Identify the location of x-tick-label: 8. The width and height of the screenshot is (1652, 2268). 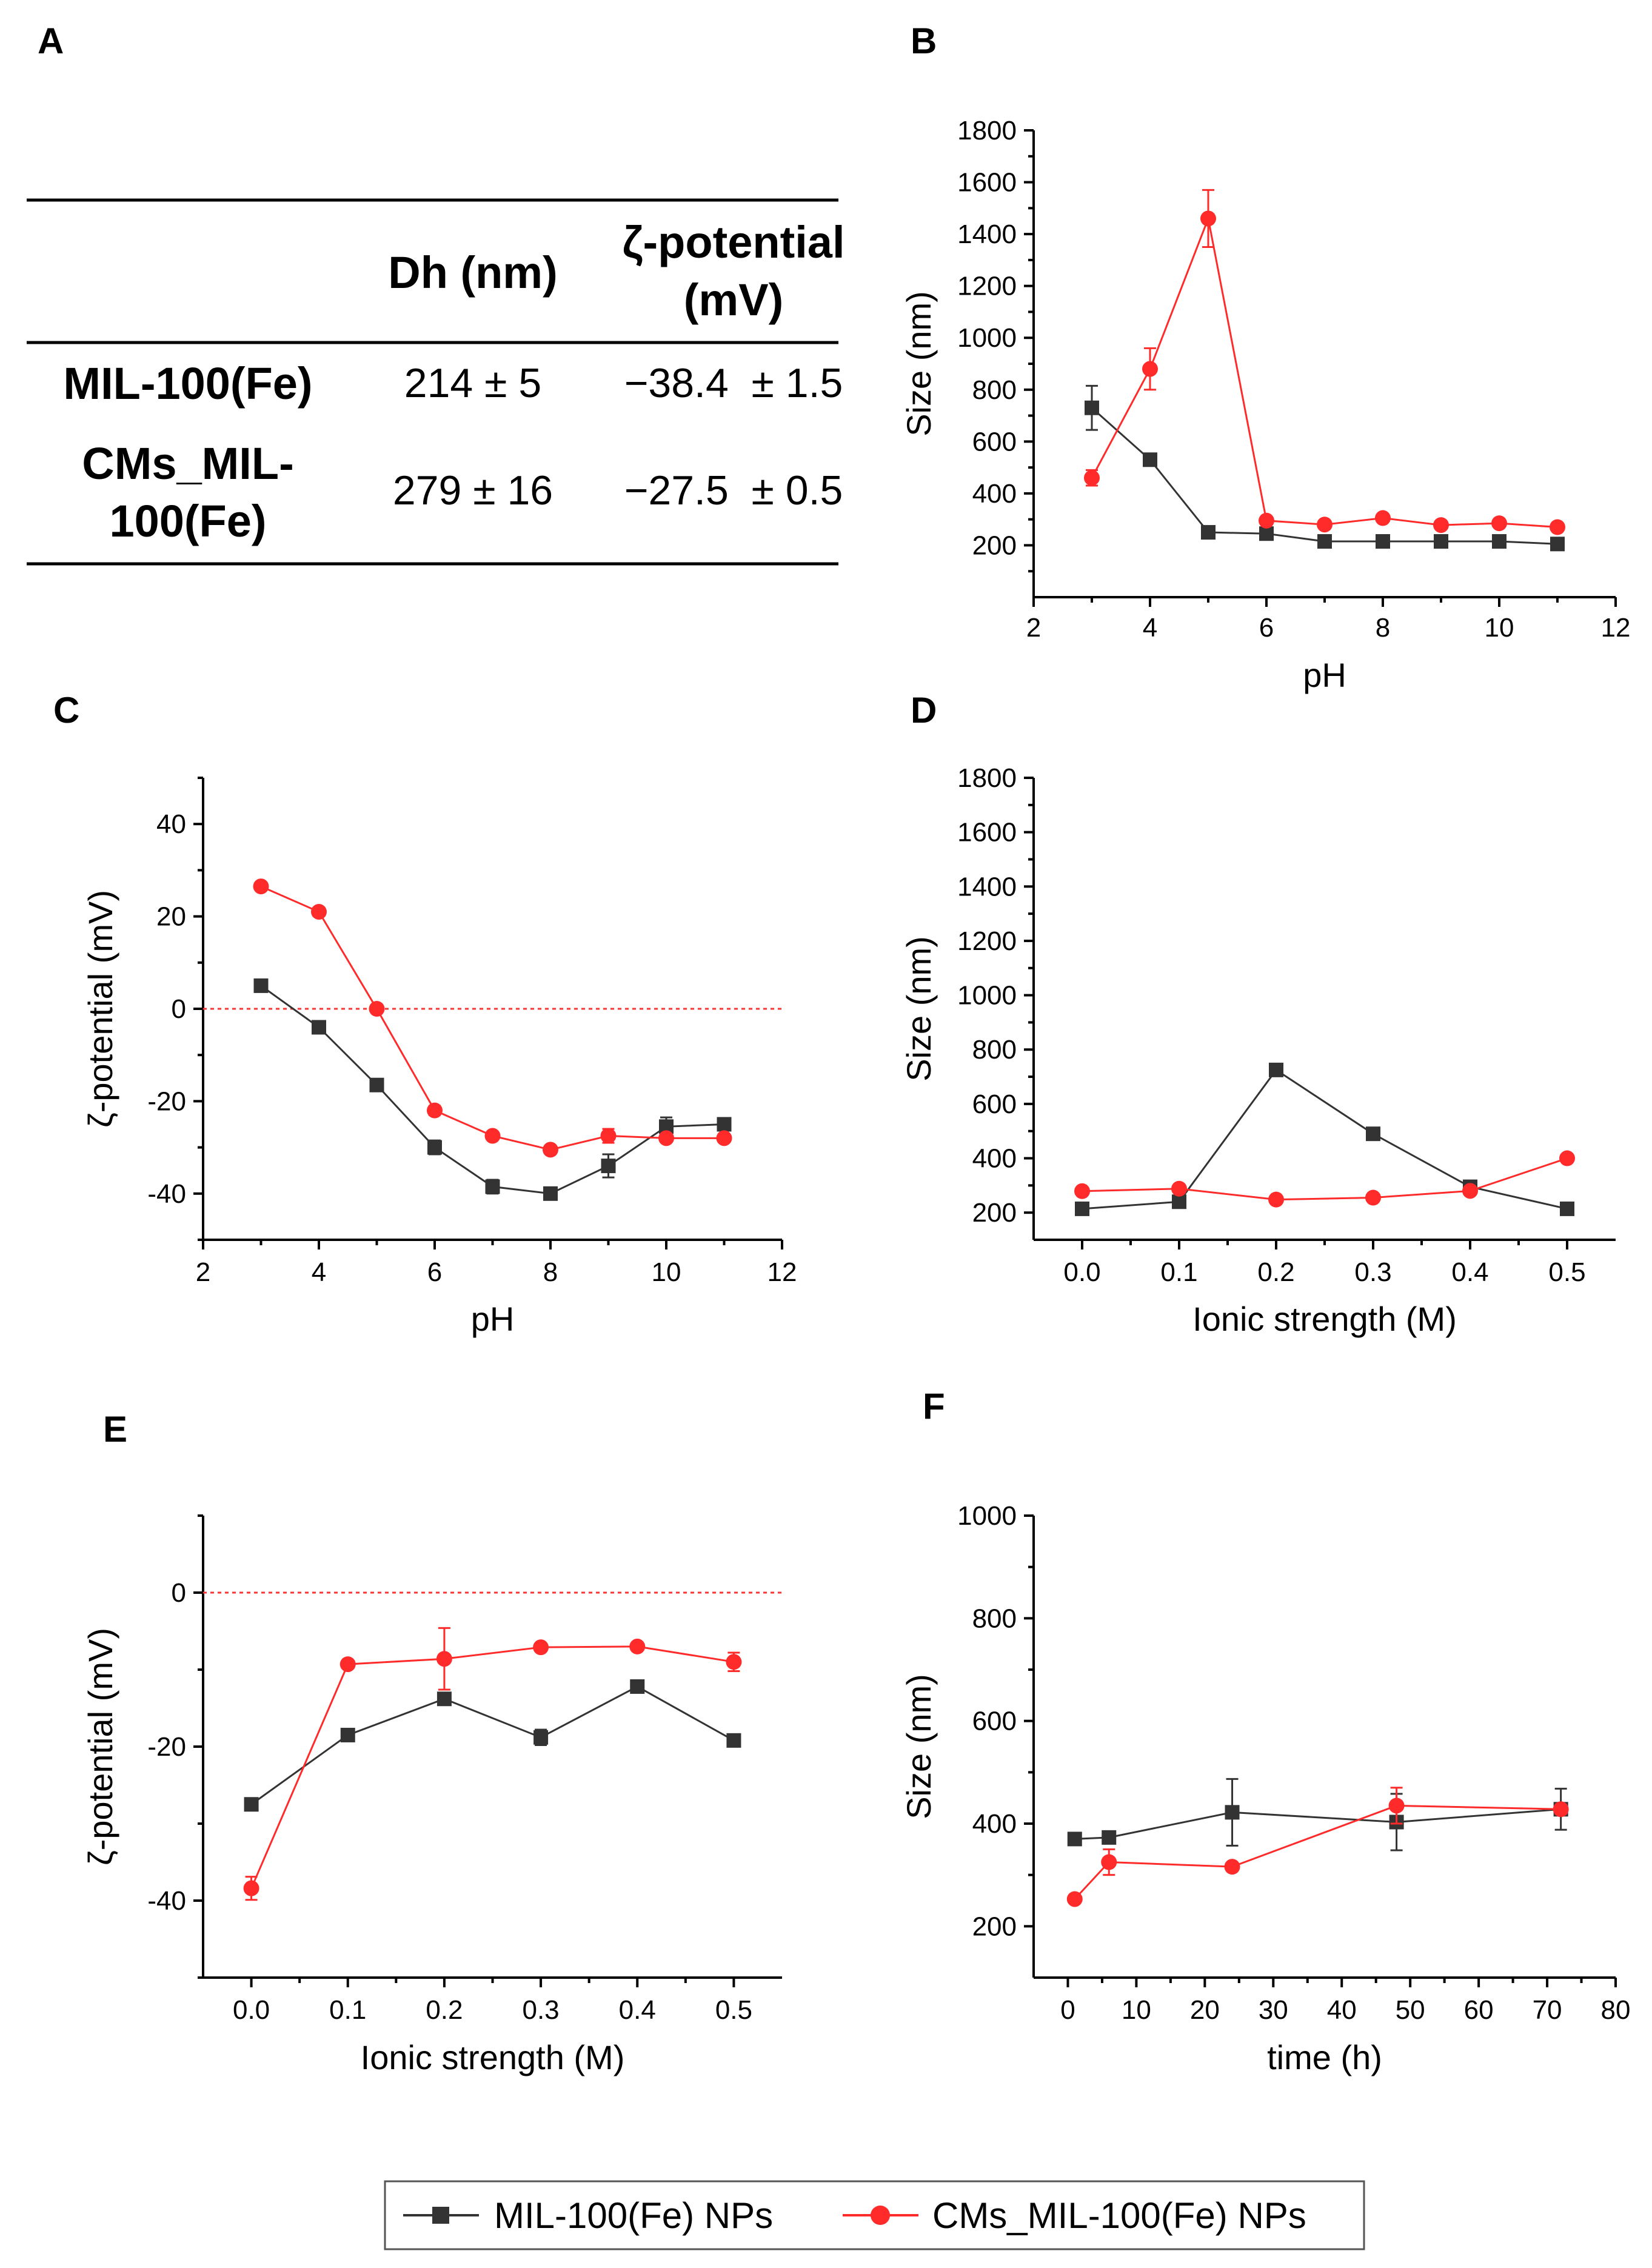
(1383, 628).